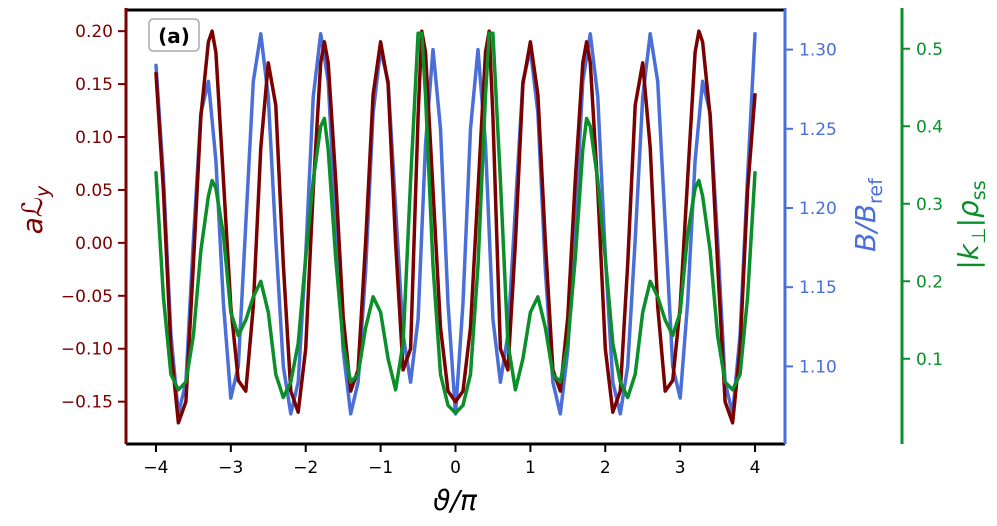  I want to click on y-tick-label-left: 0.05, so click(94, 191).